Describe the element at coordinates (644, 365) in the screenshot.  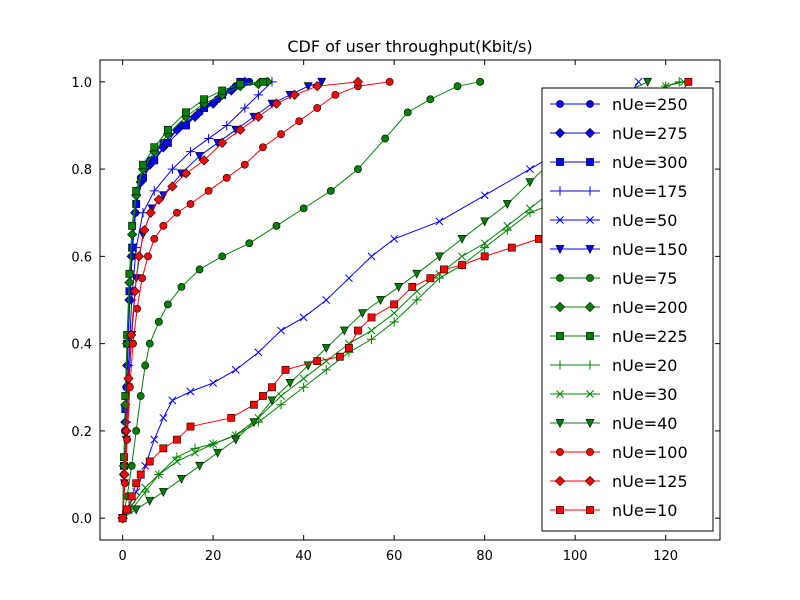
I see `legend-label: nUe=20` at that location.